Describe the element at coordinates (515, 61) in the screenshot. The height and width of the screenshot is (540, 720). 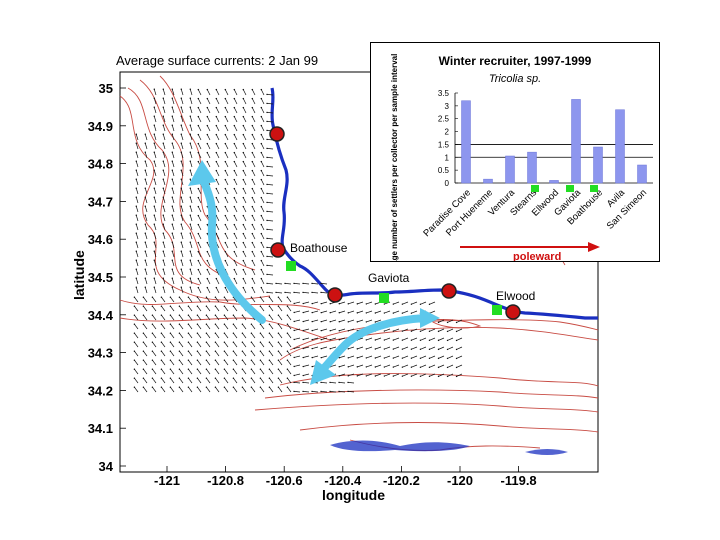
I see `chart-title: Winter recruiter, 1997-1999` at that location.